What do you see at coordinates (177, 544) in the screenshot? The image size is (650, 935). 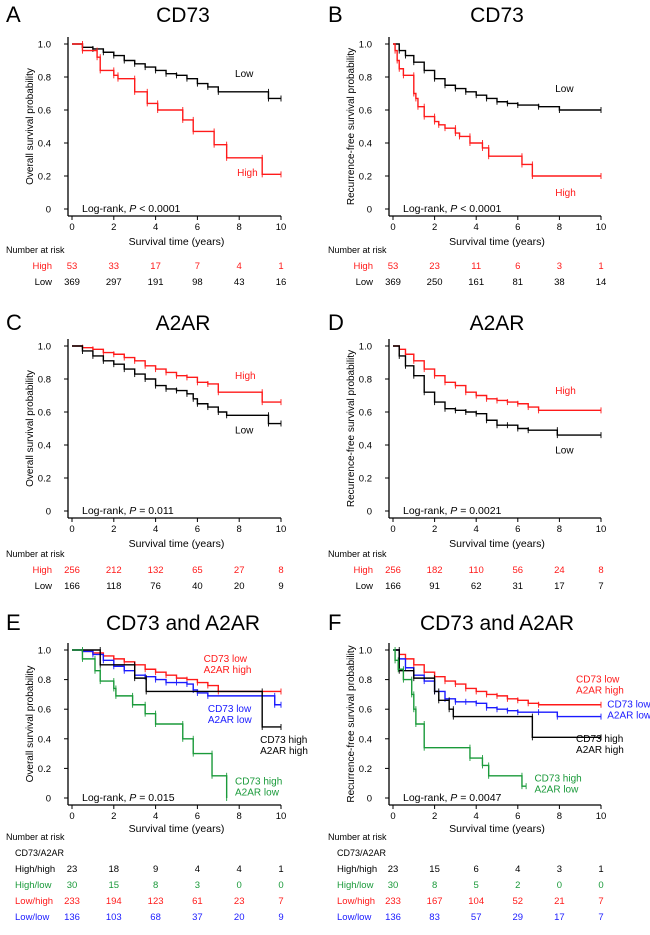 I see `x-axis-label: Survival time (years)` at bounding box center [177, 544].